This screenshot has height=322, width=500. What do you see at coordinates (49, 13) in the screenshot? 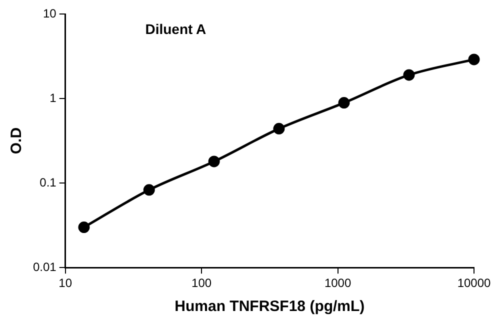
I see `y-tick-label: 10` at bounding box center [49, 13].